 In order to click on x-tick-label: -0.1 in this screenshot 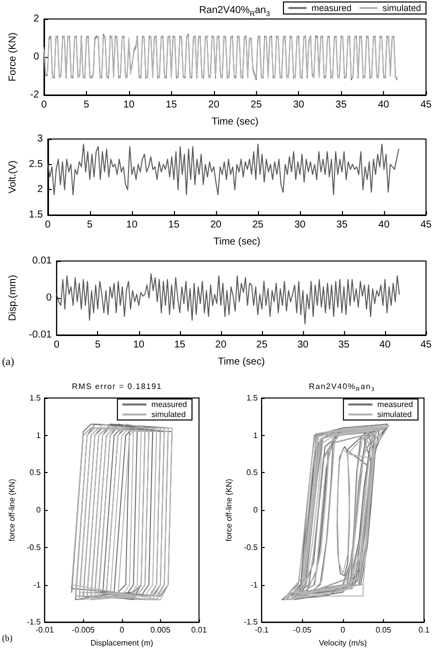, I will do `click(262, 630)`.